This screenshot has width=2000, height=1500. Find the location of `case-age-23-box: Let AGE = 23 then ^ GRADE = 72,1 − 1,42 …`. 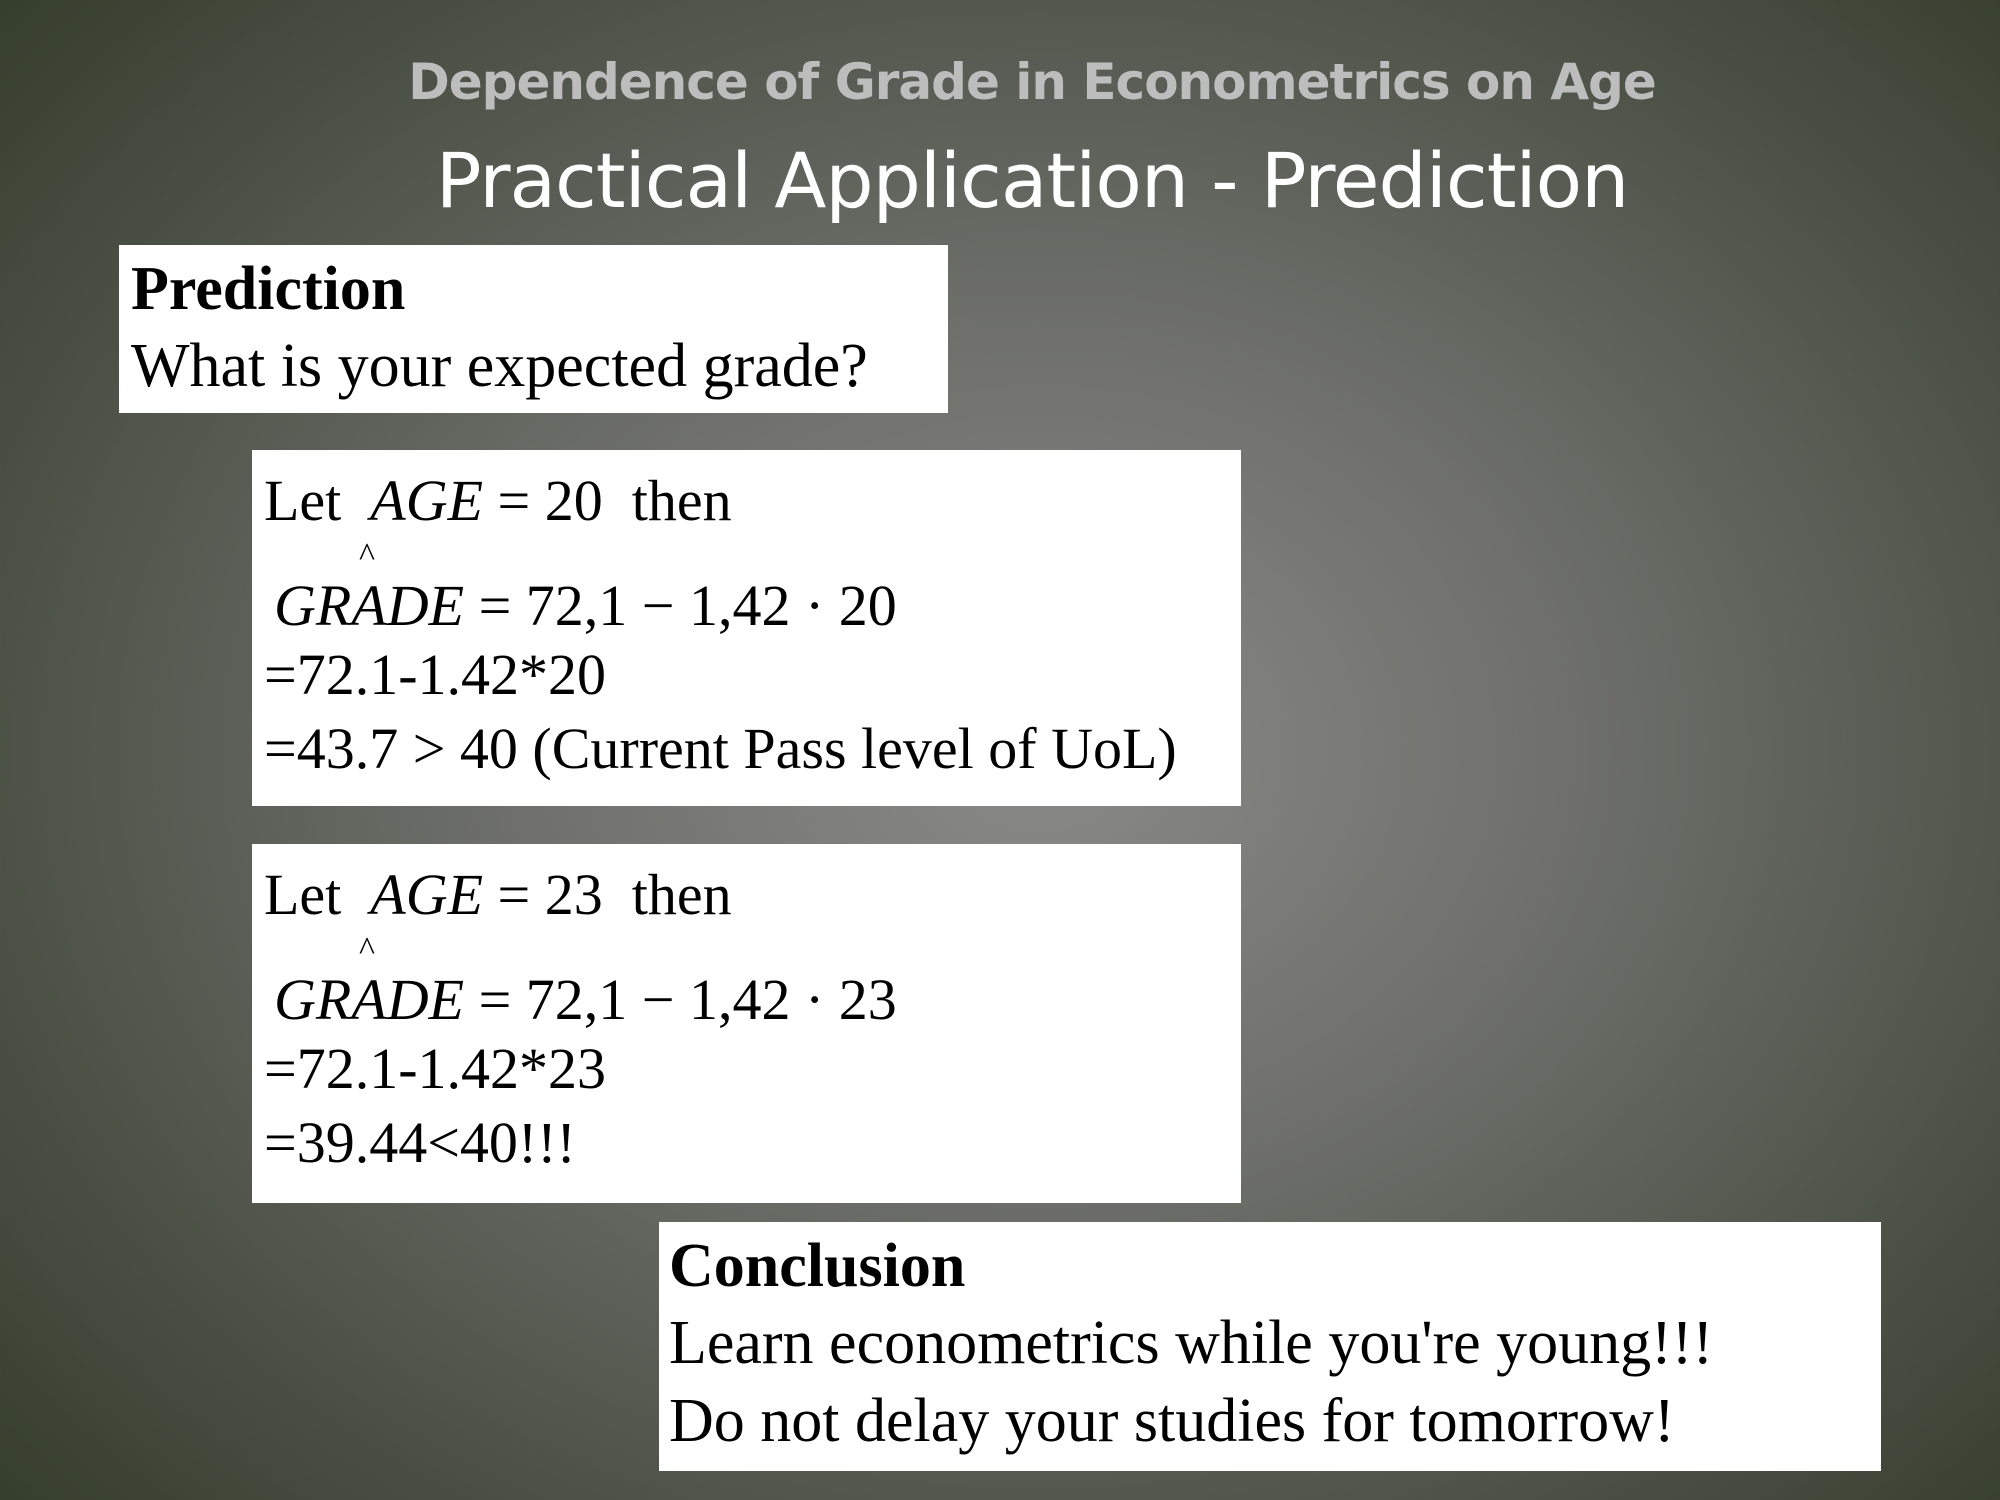

case-age-23-box: Let AGE = 23 then ^ GRADE = 72,1 − 1,42 … is located at coordinates (746, 1023).